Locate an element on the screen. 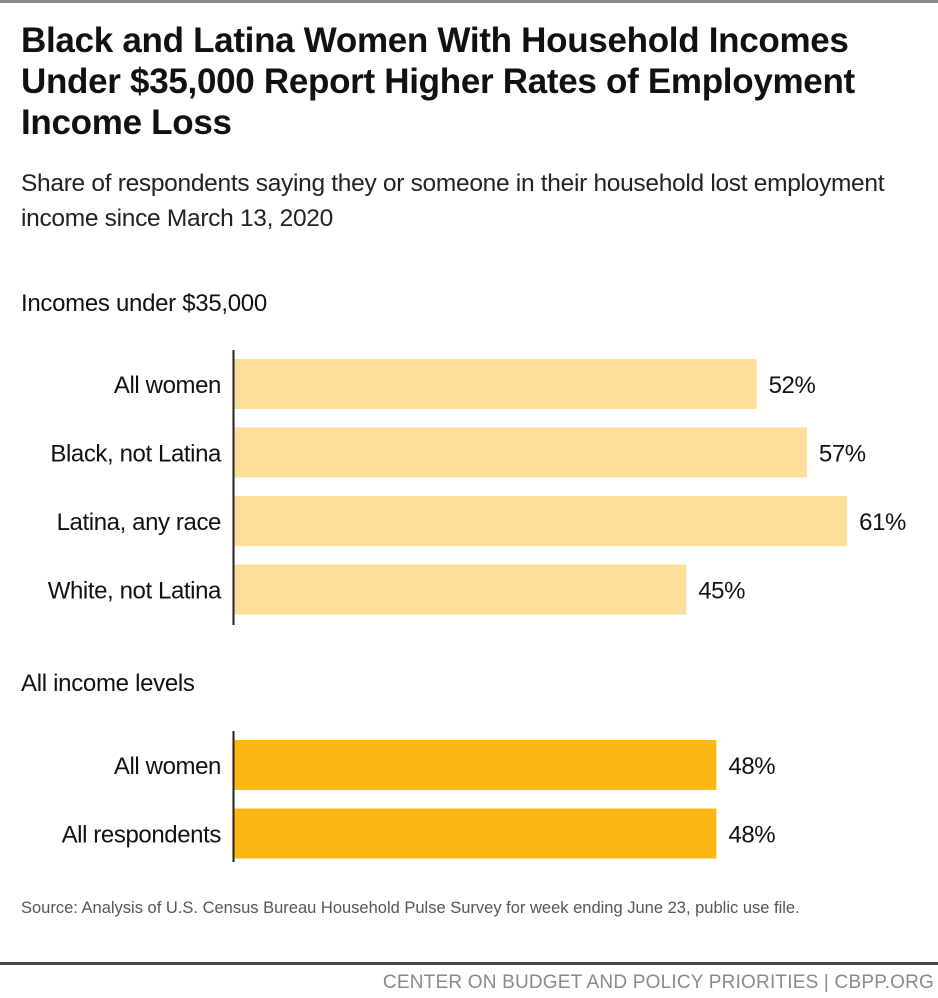  category-label: White, not Latina is located at coordinates (135, 591).